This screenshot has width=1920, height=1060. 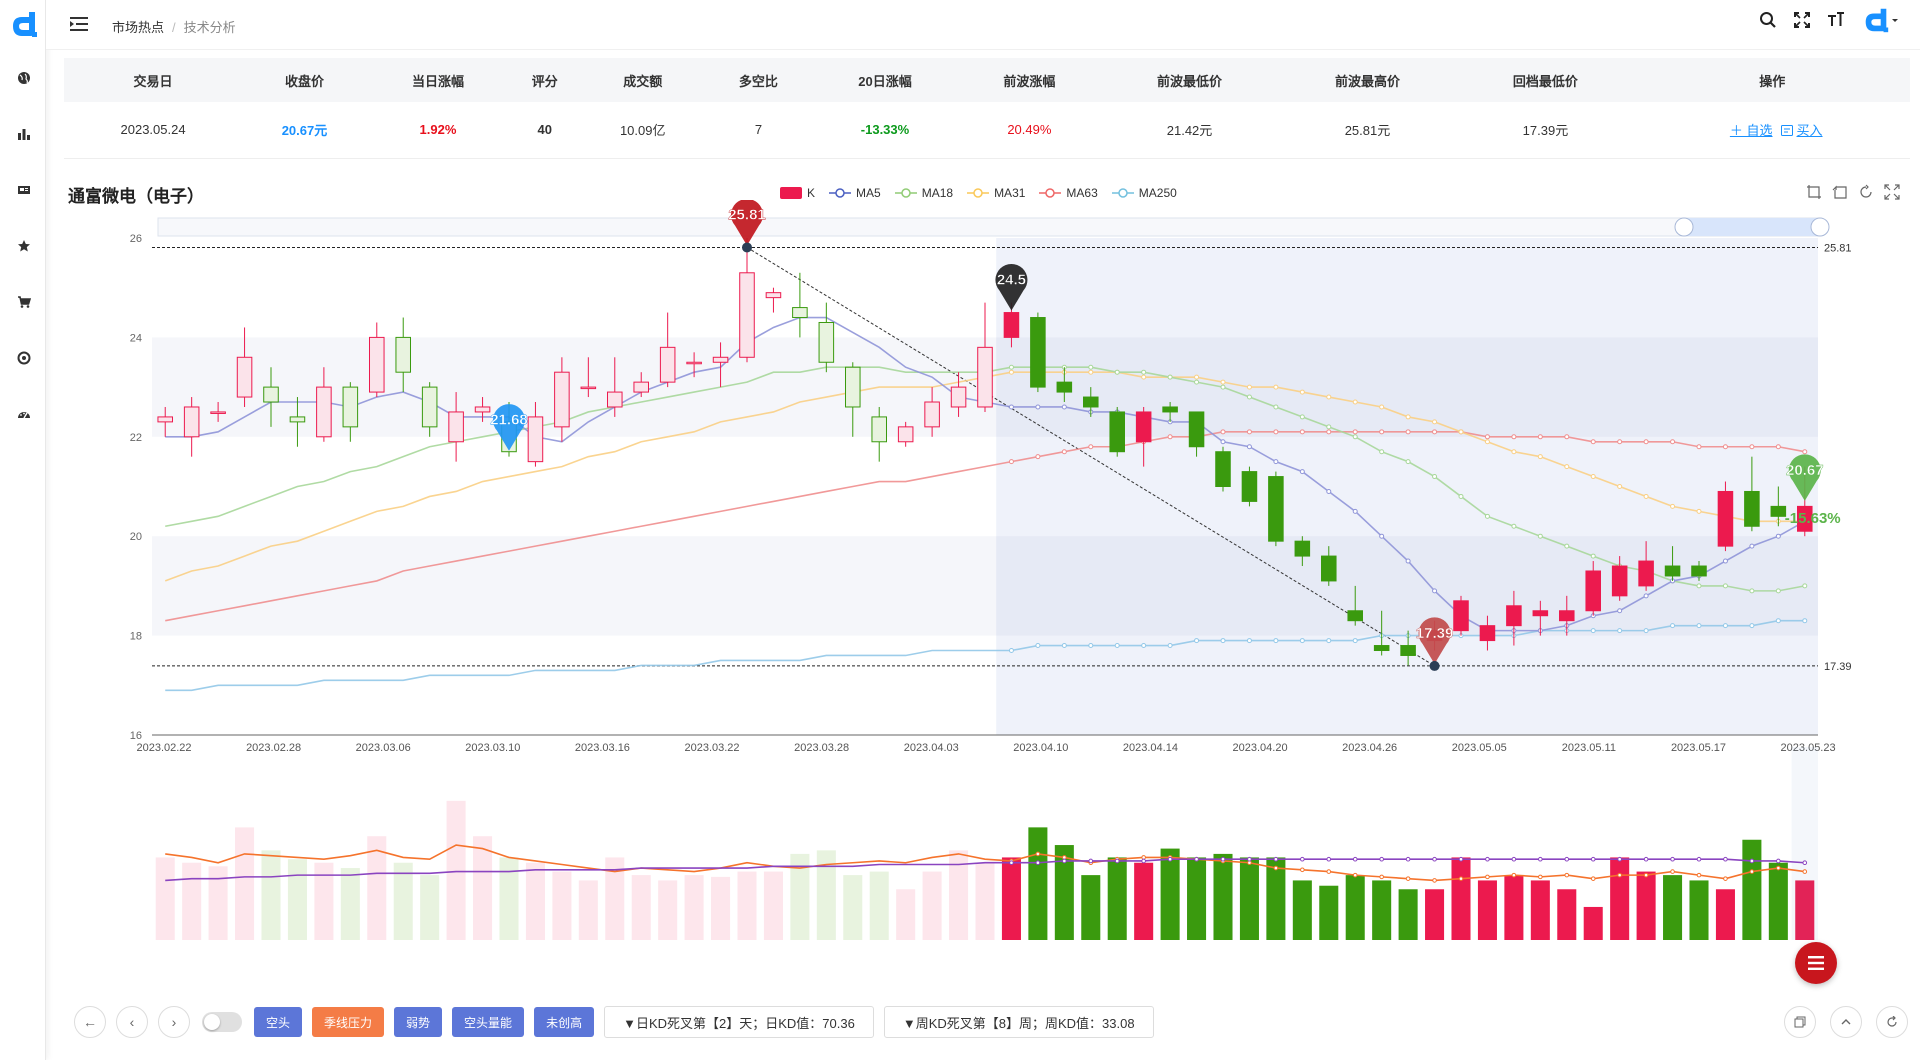 I want to click on menu-fold-icon, so click(x=79, y=24).